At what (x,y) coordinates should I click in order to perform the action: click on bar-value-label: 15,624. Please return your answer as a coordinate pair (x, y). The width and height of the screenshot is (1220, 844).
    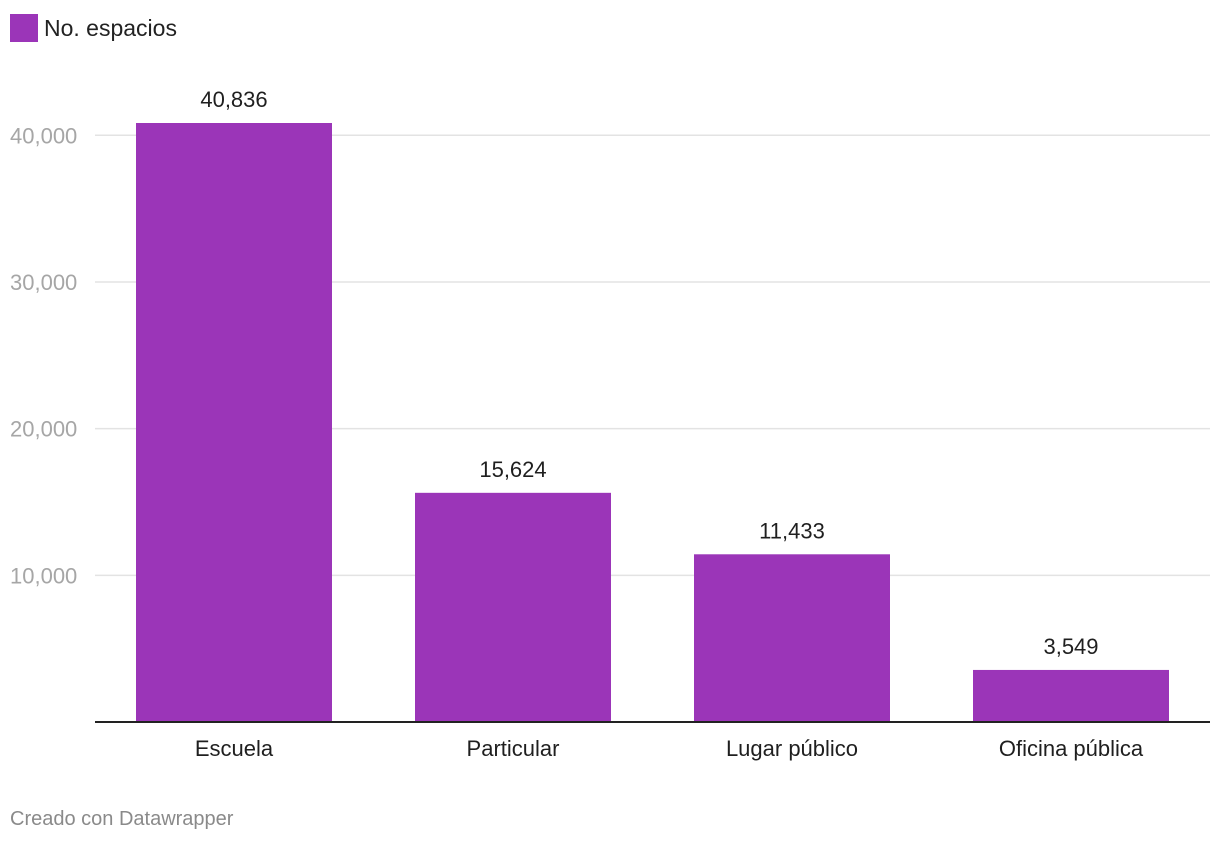
    Looking at the image, I should click on (512, 469).